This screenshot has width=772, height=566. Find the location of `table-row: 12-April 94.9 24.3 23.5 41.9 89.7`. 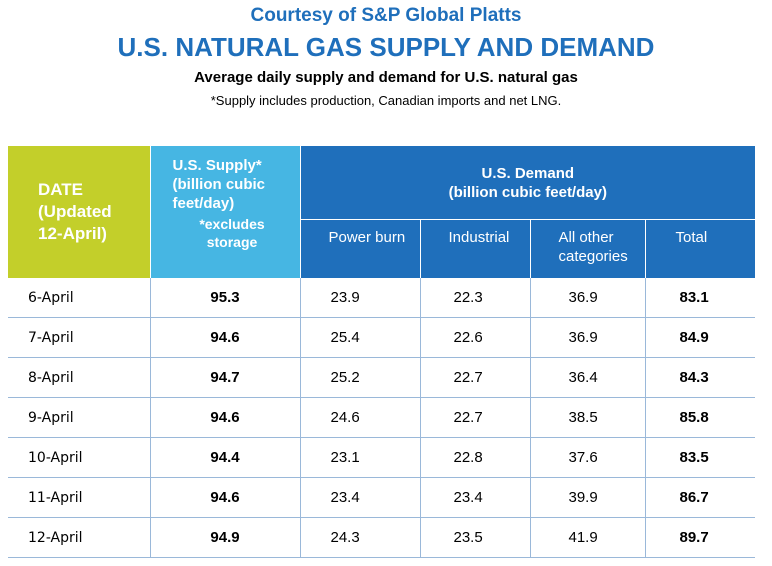

table-row: 12-April 94.9 24.3 23.5 41.9 89.7 is located at coordinates (382, 537).